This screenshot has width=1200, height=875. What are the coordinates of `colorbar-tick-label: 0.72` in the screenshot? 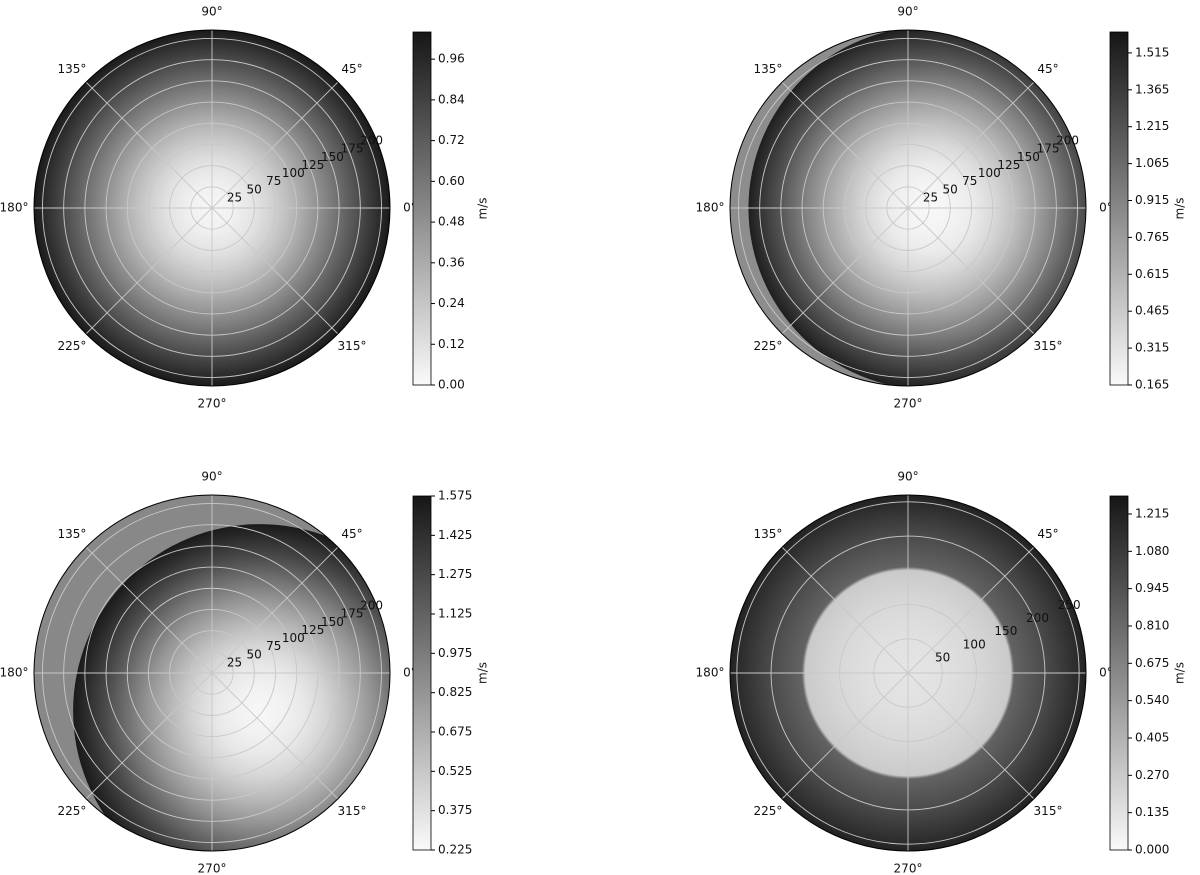 It's located at (451, 140).